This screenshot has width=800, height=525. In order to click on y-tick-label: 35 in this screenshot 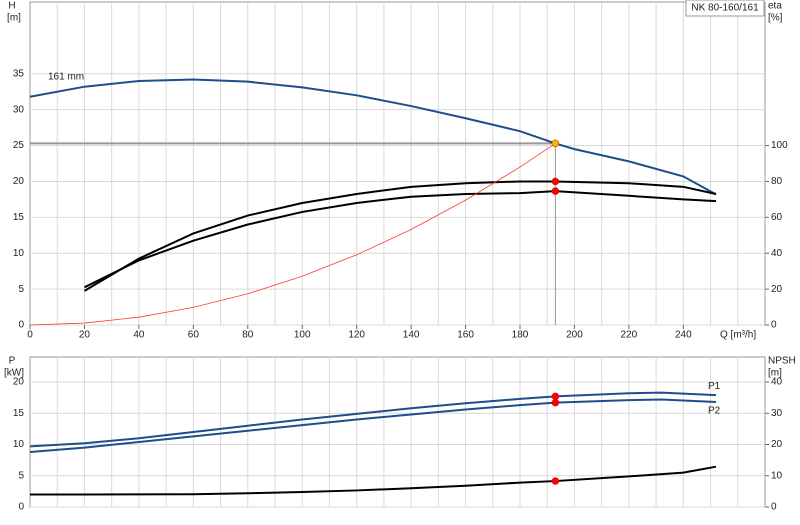, I will do `click(19, 73)`.